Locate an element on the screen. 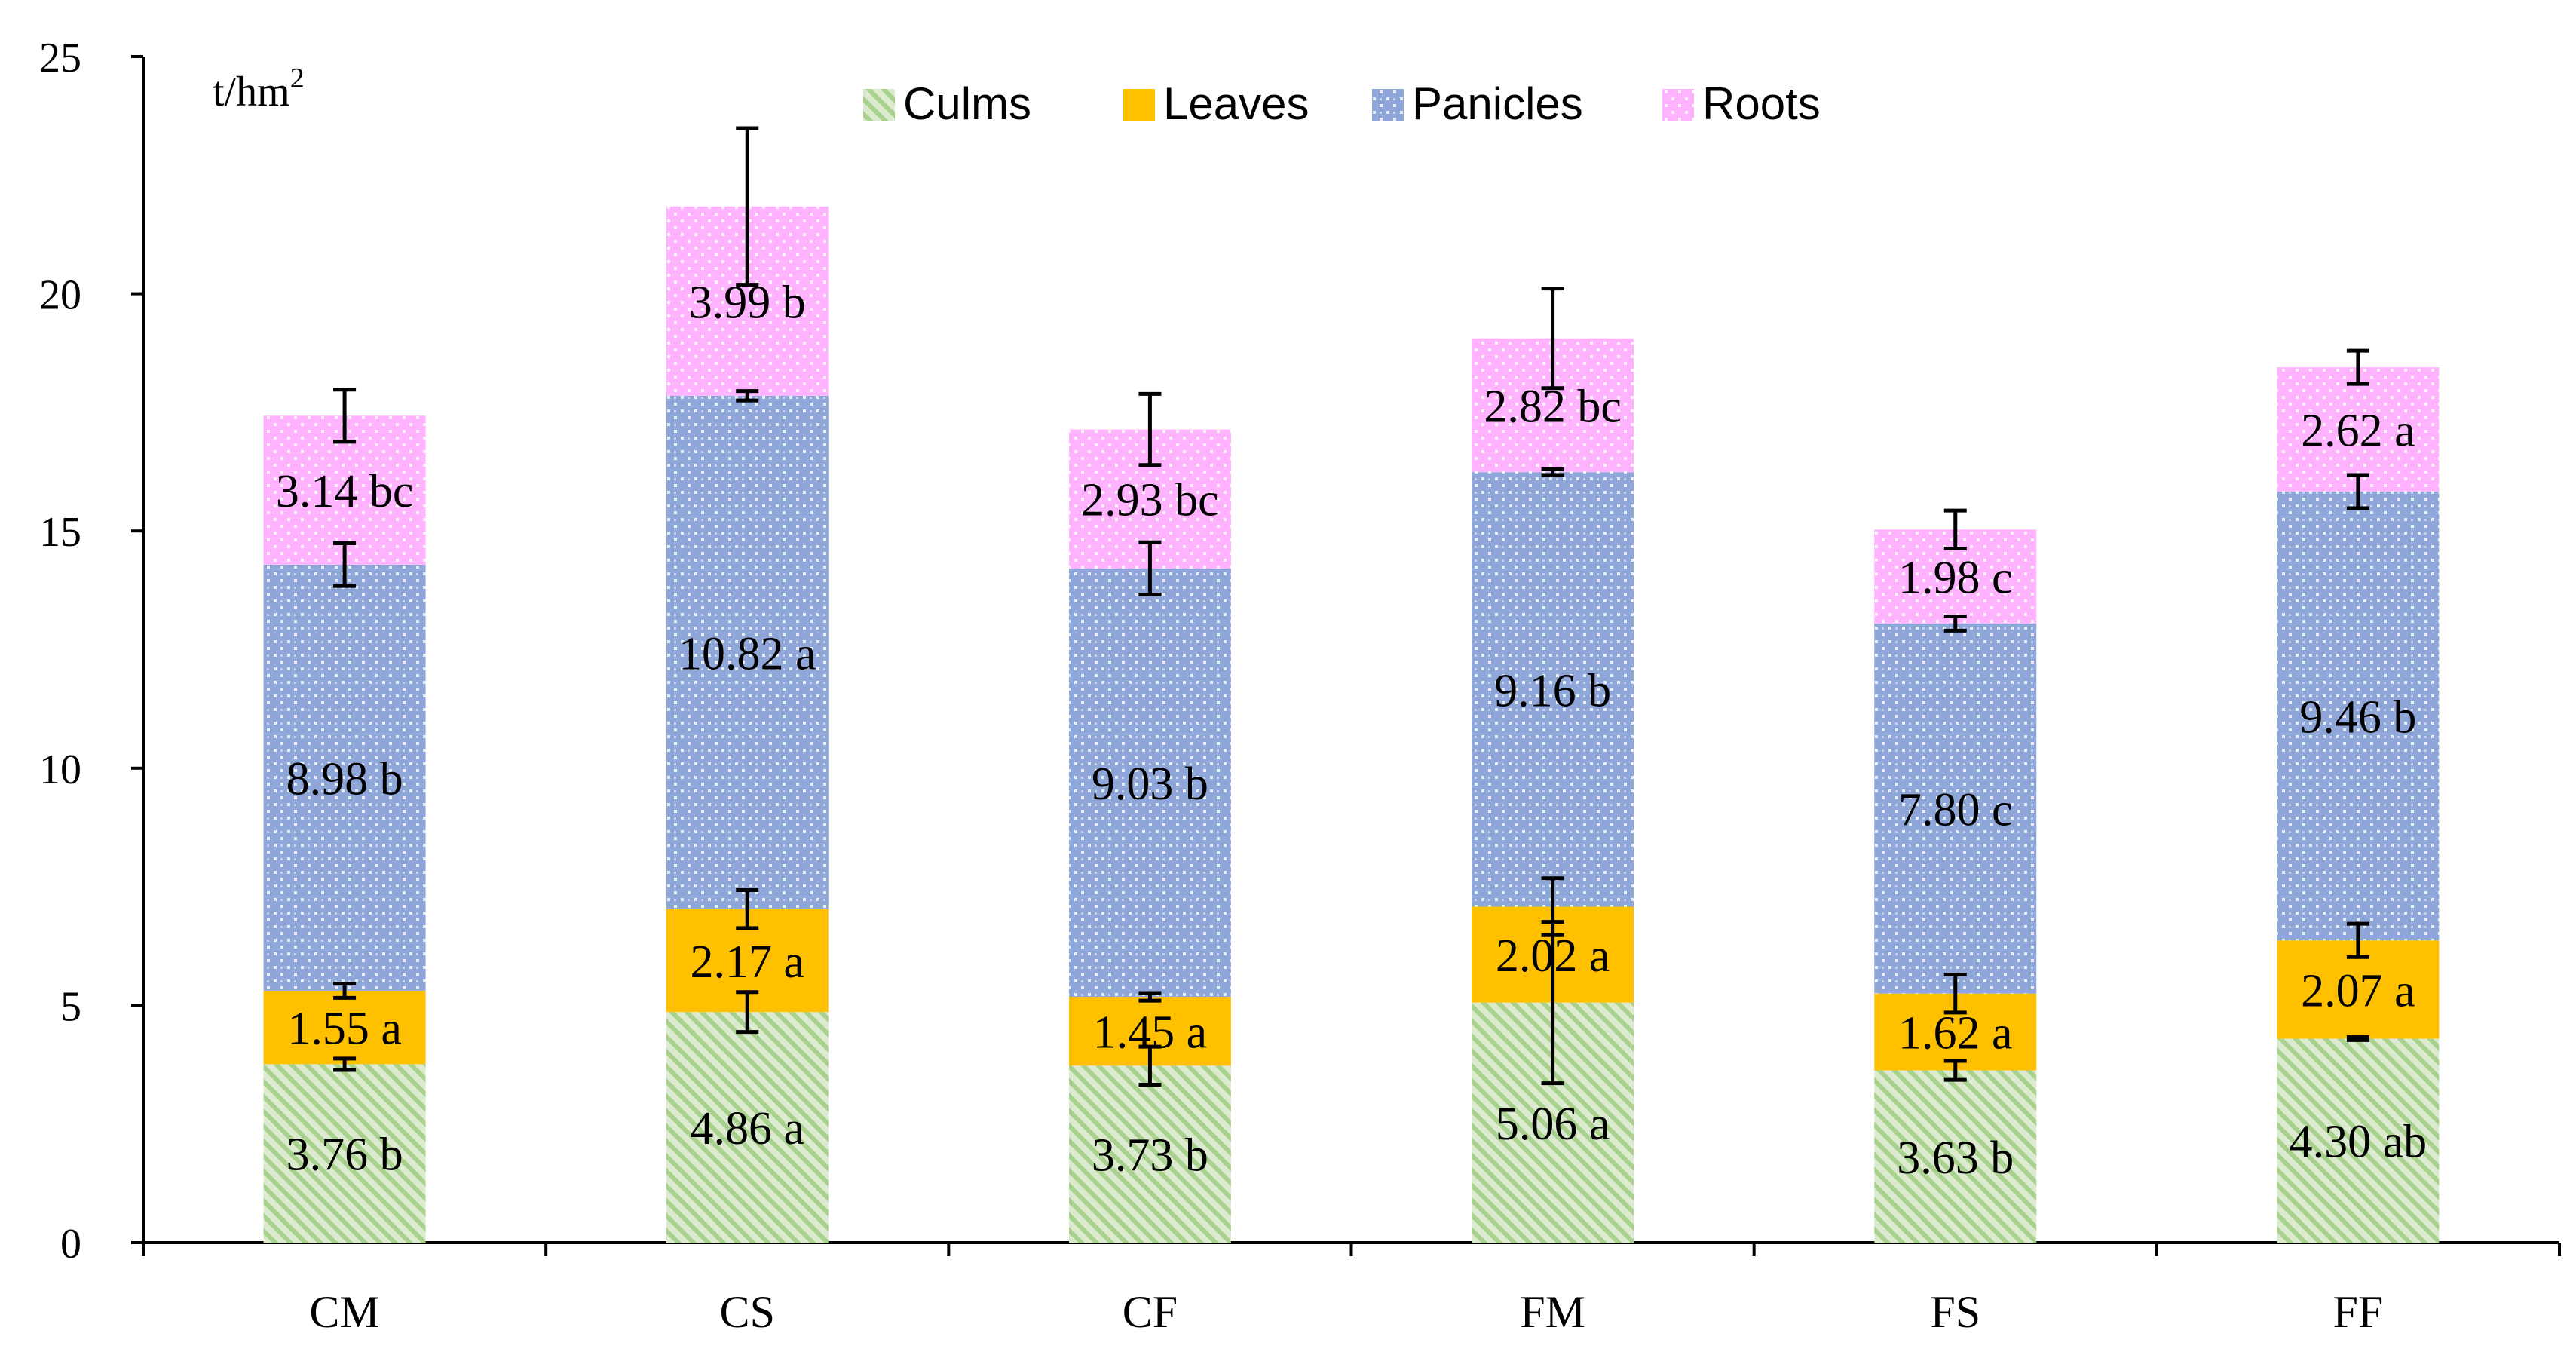  legend-swatch-panicles is located at coordinates (1388, 105).